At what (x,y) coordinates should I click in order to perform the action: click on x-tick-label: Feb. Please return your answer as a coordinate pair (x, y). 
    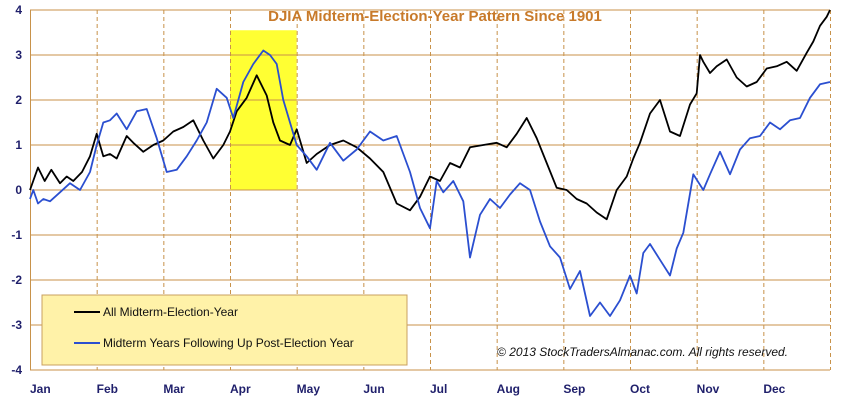
    Looking at the image, I should click on (107, 389).